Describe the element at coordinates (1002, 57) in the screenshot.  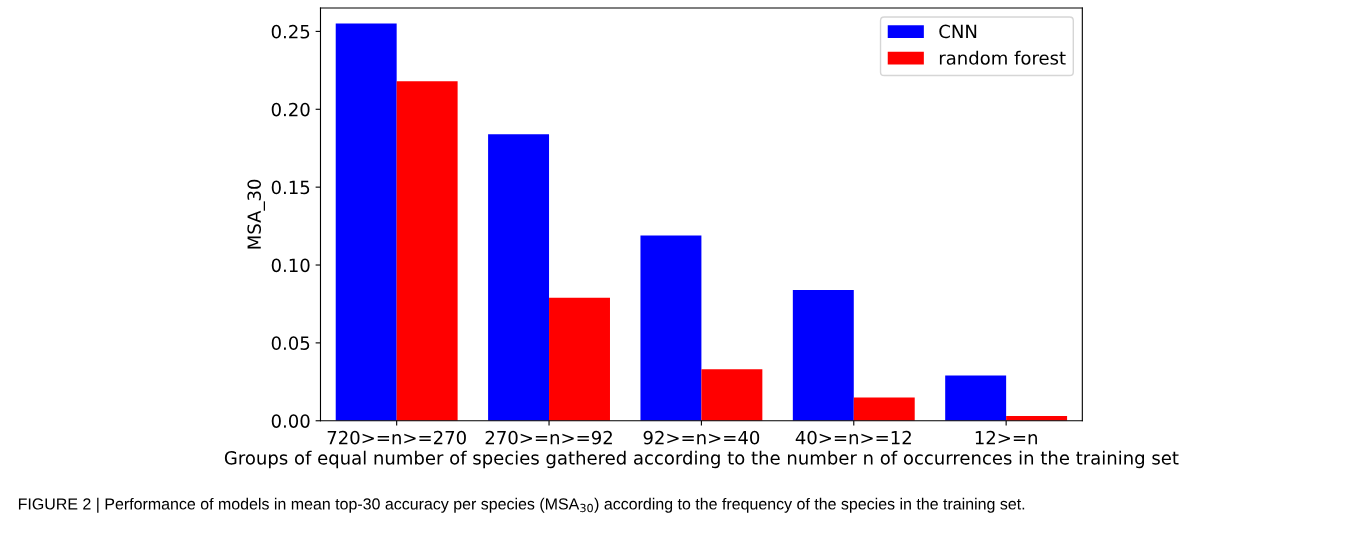
I see `legend-label: random forest` at that location.